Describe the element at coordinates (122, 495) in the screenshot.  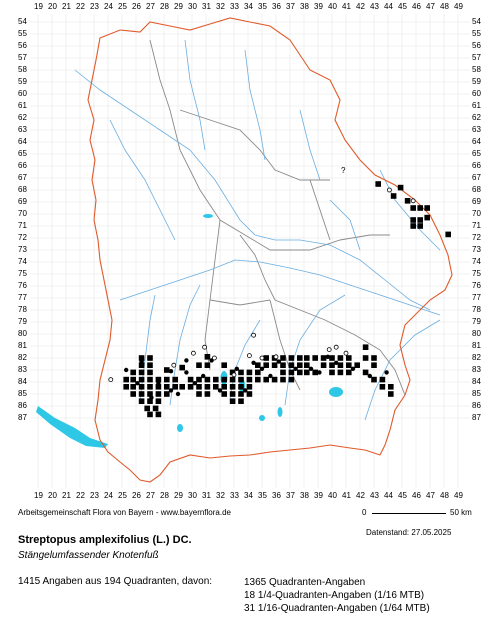
I see `x-label-bottom: 25` at that location.